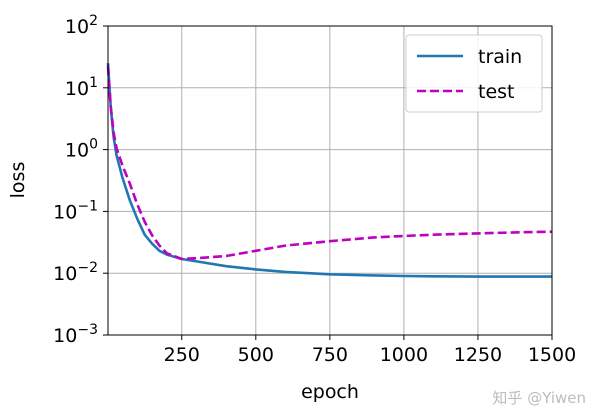 This screenshot has width=600, height=414. I want to click on y-tick-label: 10⁻³, so click(75, 334).